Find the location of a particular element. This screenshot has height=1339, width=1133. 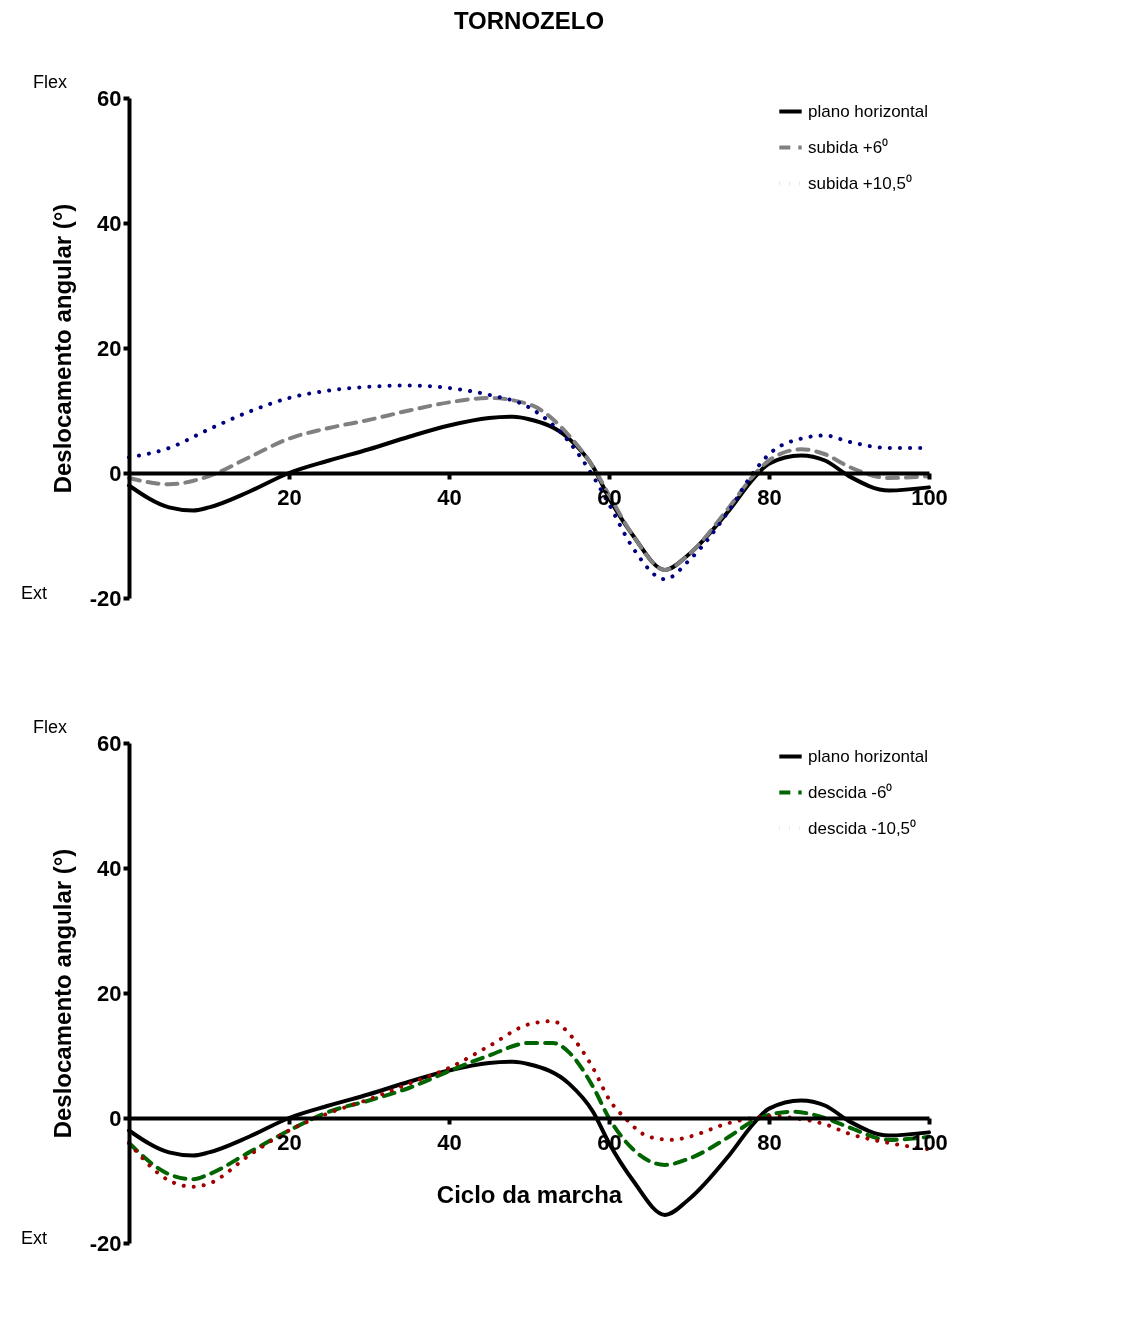

x-axis-title: Ciclo da marcha is located at coordinates (529, 1194).